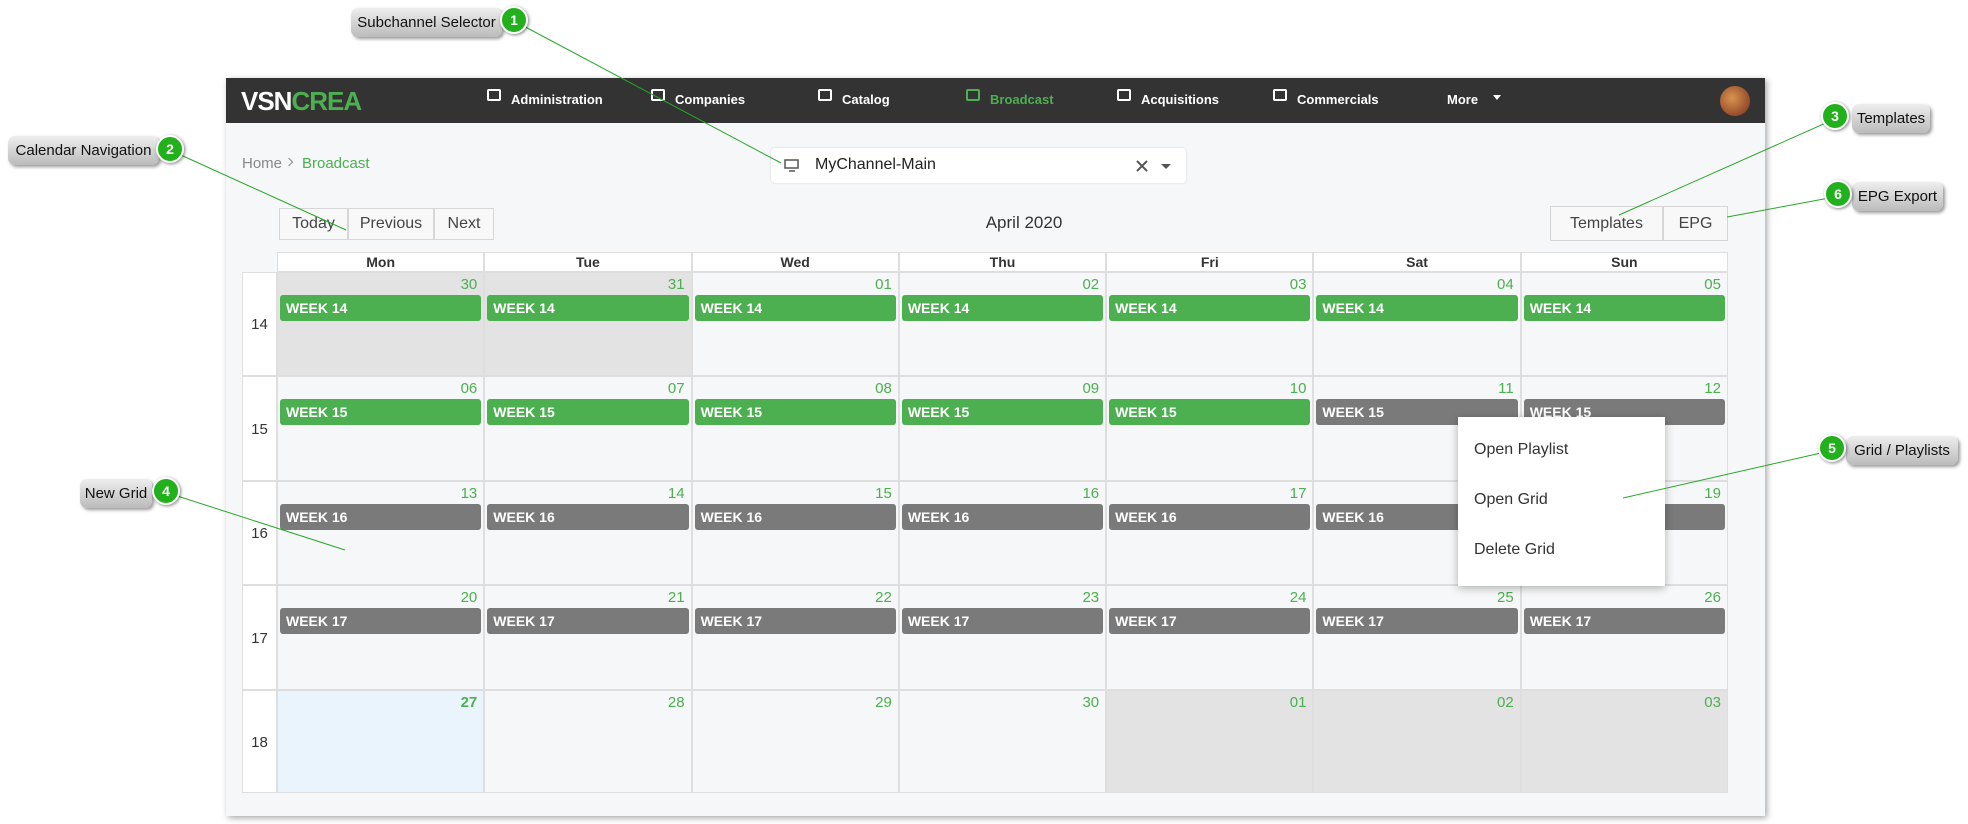 The height and width of the screenshot is (824, 1968). I want to click on day-date: 17, so click(1298, 493).